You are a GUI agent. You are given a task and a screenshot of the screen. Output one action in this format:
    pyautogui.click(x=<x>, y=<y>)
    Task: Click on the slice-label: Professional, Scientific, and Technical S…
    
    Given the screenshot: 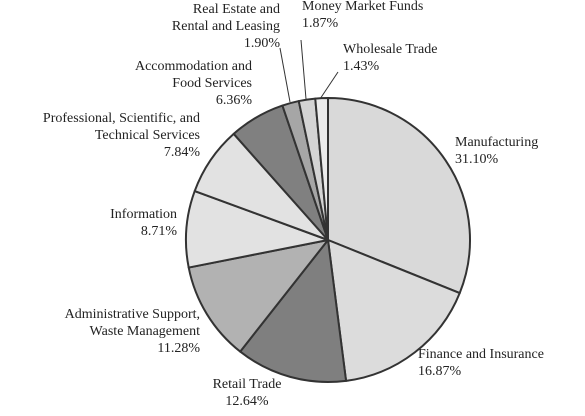 What is the action you would take?
    pyautogui.click(x=121, y=127)
    